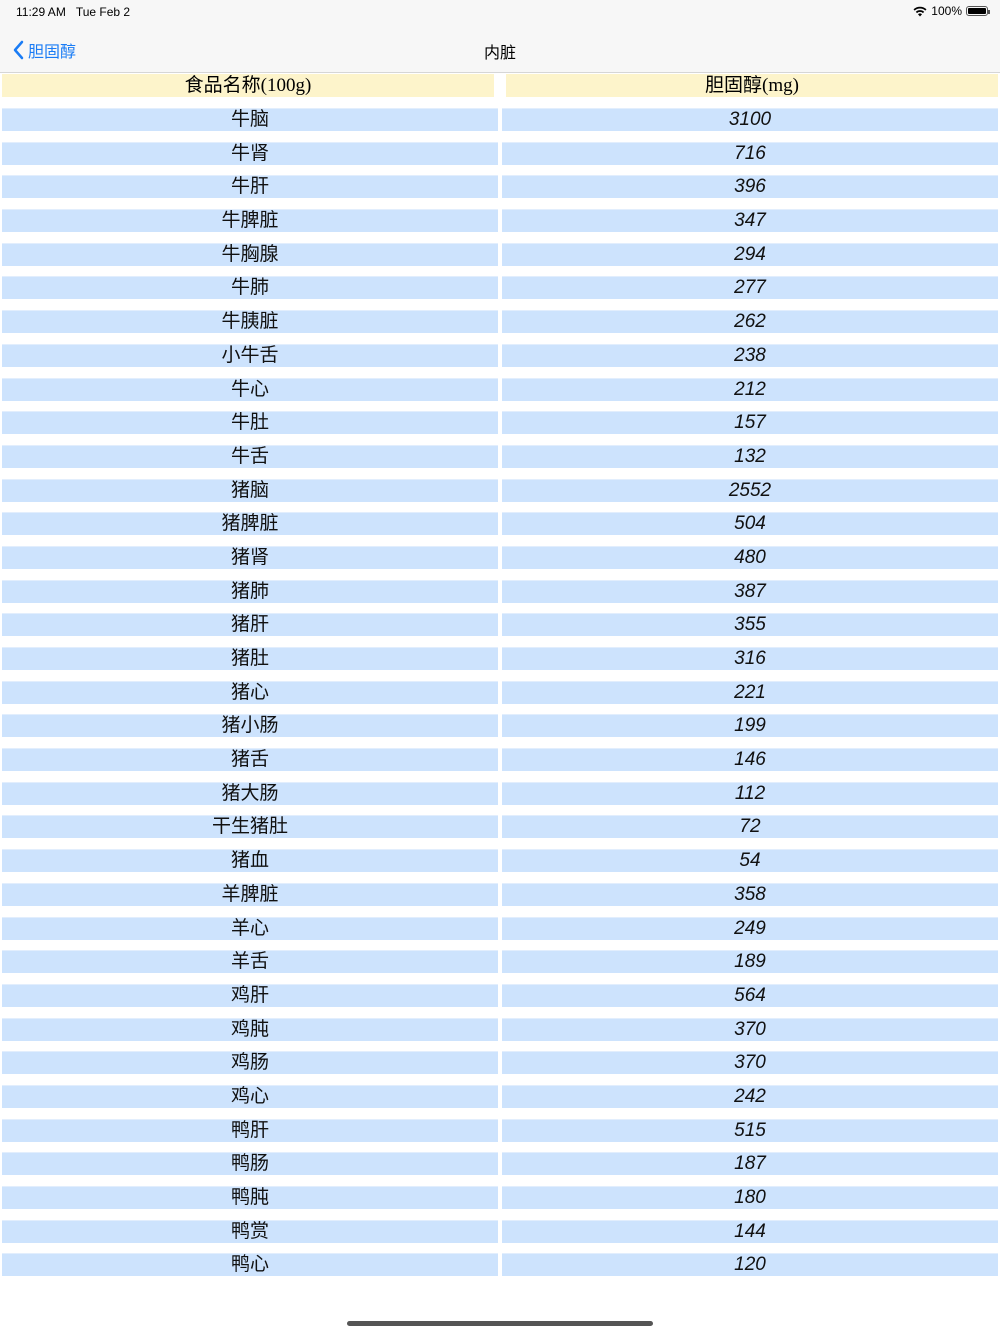  I want to click on cholesterol-cell: 480, so click(750, 557).